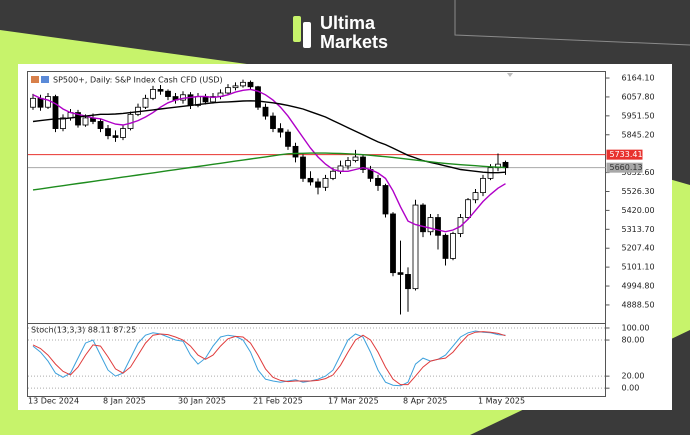 The height and width of the screenshot is (435, 690). I want to click on x-tick-label: 13 Dec 2024, so click(53, 401).